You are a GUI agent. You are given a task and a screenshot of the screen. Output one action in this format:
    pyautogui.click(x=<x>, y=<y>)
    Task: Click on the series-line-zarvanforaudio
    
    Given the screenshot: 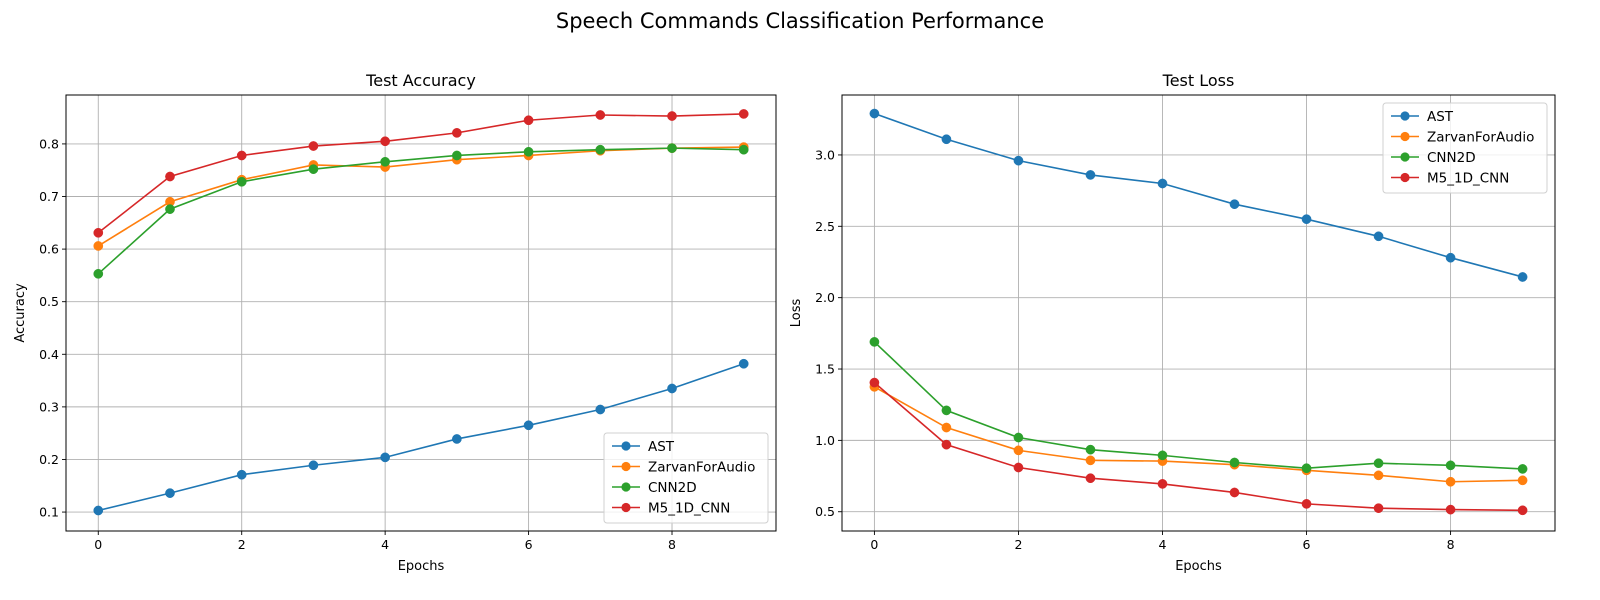 What is the action you would take?
    pyautogui.click(x=1198, y=434)
    